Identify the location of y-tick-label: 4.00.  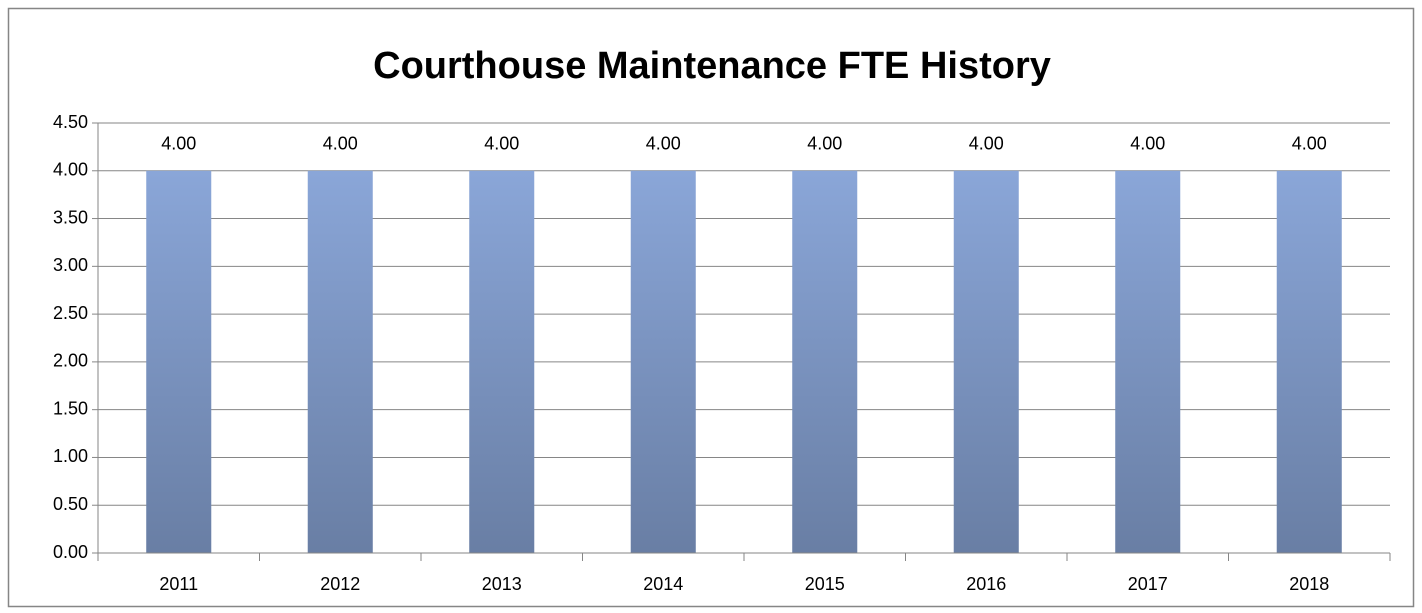
(70, 170).